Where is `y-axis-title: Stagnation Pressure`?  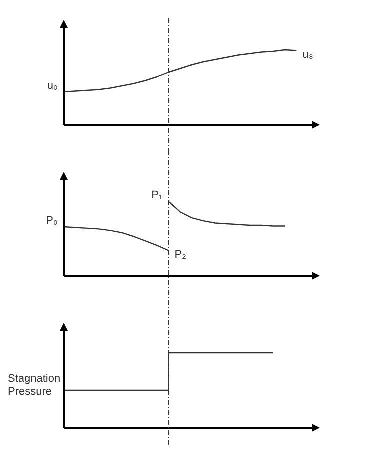
y-axis-title: Stagnation Pressure is located at coordinates (35, 386).